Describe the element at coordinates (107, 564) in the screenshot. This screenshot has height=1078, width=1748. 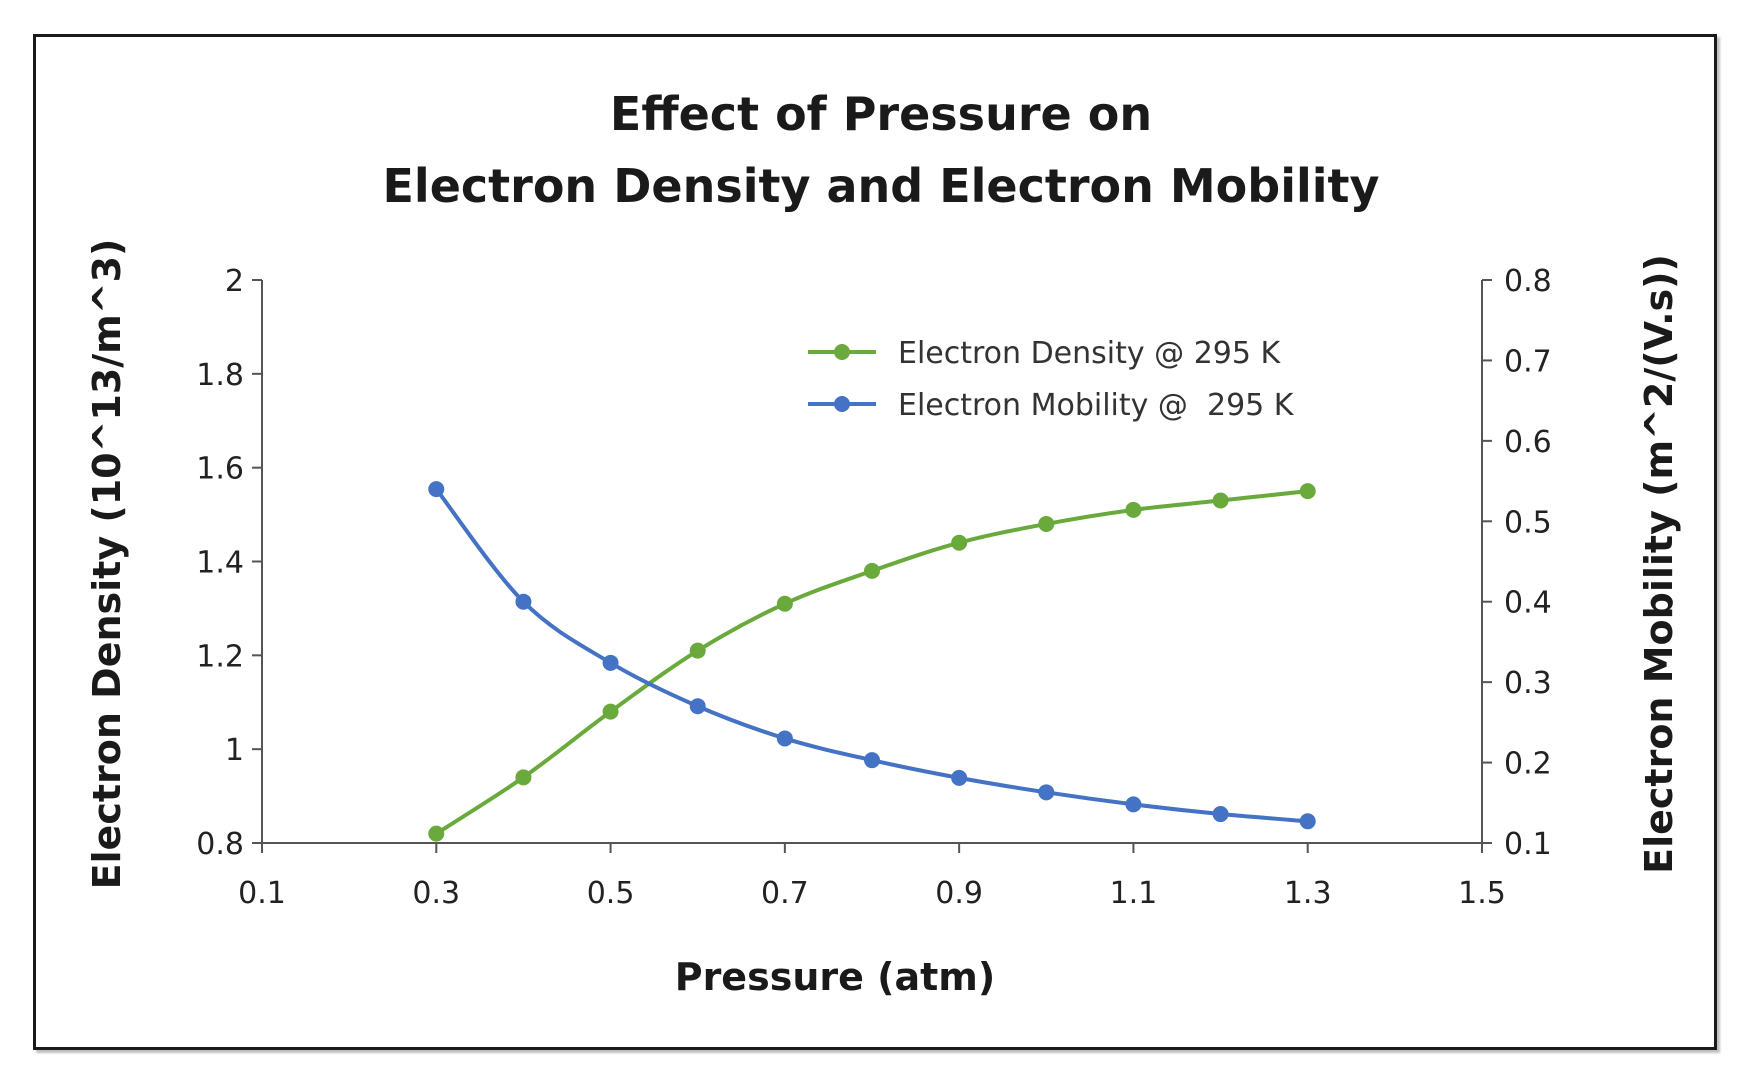
I see `y-axis-title: Electron Density (10^13/m^3)` at that location.